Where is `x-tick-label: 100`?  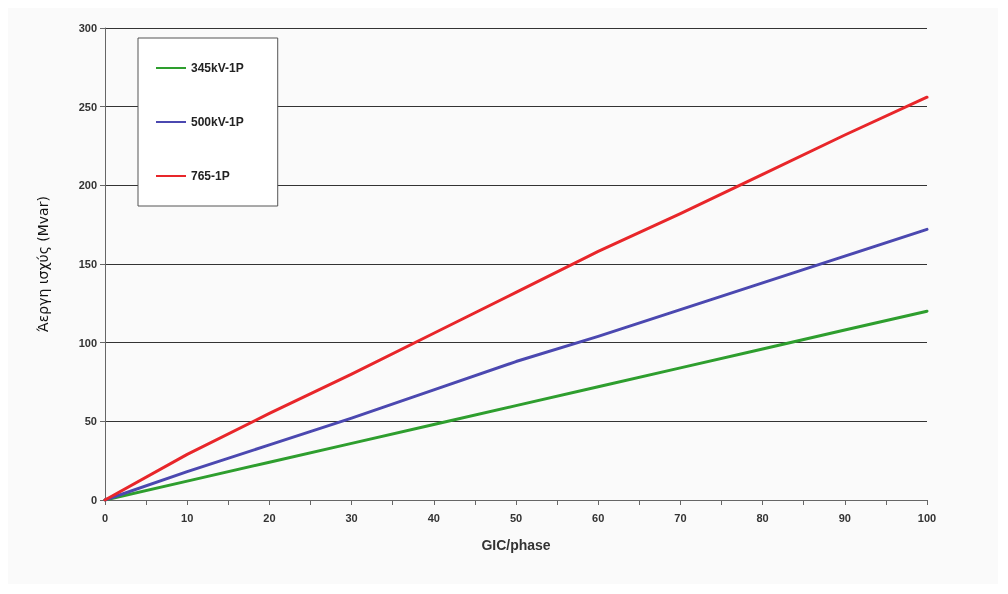 x-tick-label: 100 is located at coordinates (927, 517).